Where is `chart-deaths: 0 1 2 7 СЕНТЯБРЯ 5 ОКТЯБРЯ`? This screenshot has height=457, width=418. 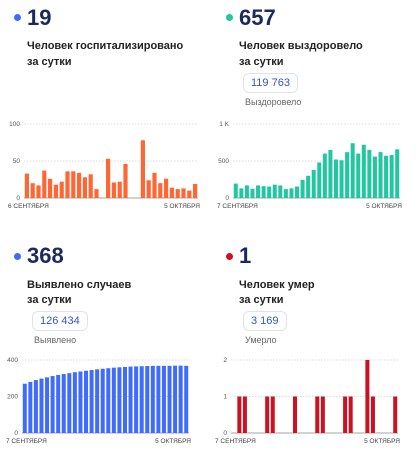 chart-deaths: 0 1 2 7 СЕНТЯБРЯ 5 ОКТЯБРЯ is located at coordinates (307, 401).